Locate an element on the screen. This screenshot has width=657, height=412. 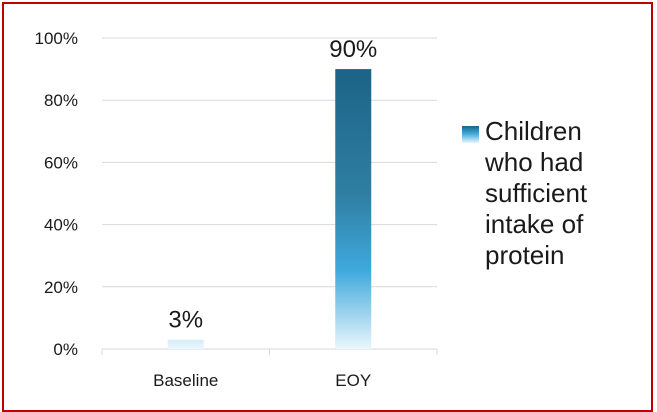
legend-swatch is located at coordinates (470, 134).